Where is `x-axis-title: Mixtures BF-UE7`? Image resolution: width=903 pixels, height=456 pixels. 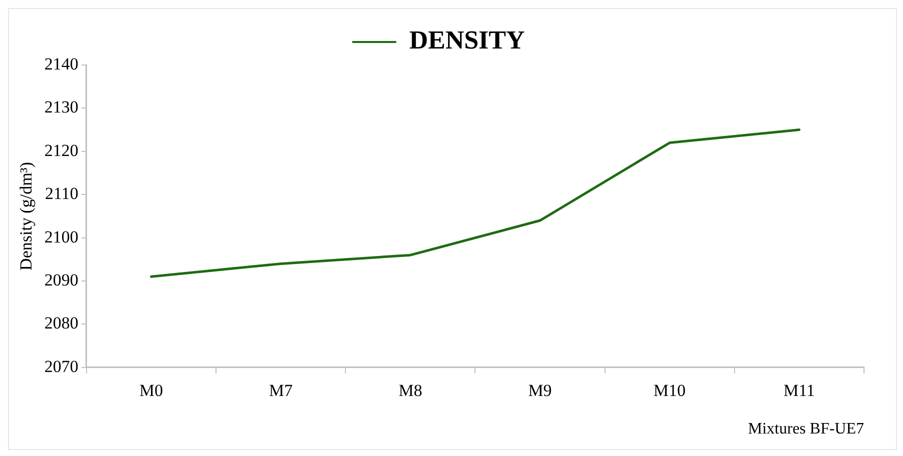
x-axis-title: Mixtures BF-UE7 is located at coordinates (806, 429).